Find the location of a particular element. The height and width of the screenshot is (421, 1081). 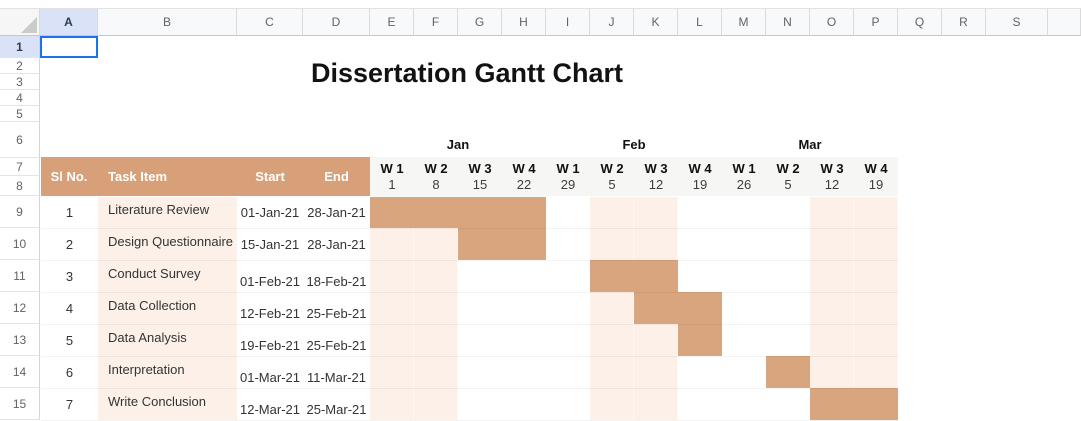

task-name-cell: Data Collection is located at coordinates (167, 308).